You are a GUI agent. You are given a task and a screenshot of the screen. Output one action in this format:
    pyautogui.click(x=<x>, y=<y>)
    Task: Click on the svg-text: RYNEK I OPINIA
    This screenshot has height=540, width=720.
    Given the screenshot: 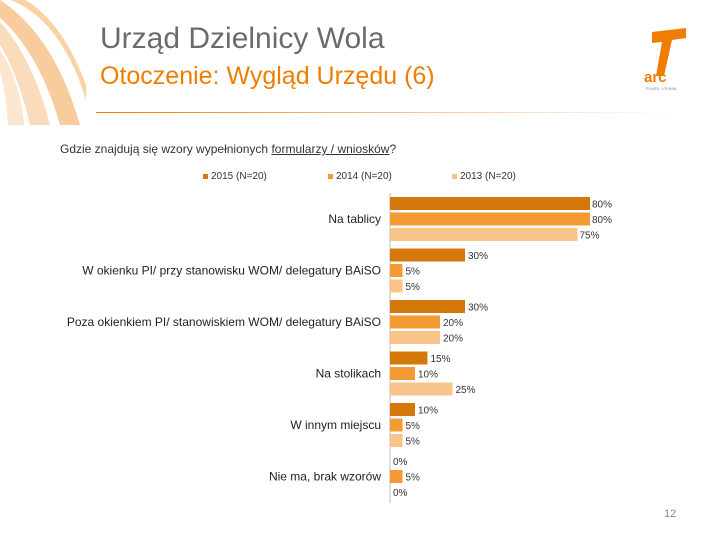 What is the action you would take?
    pyautogui.click(x=661, y=88)
    